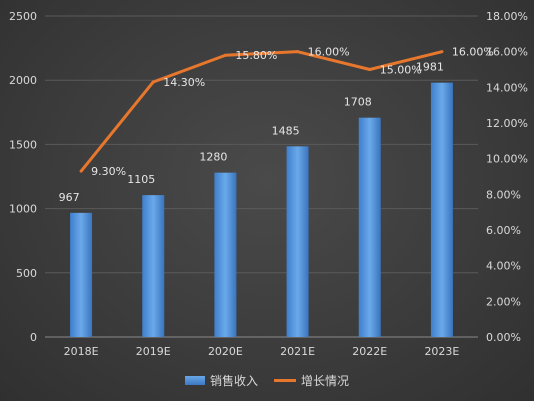  What do you see at coordinates (23, 80) in the screenshot?
I see `y-left-tick-label: 2000` at bounding box center [23, 80].